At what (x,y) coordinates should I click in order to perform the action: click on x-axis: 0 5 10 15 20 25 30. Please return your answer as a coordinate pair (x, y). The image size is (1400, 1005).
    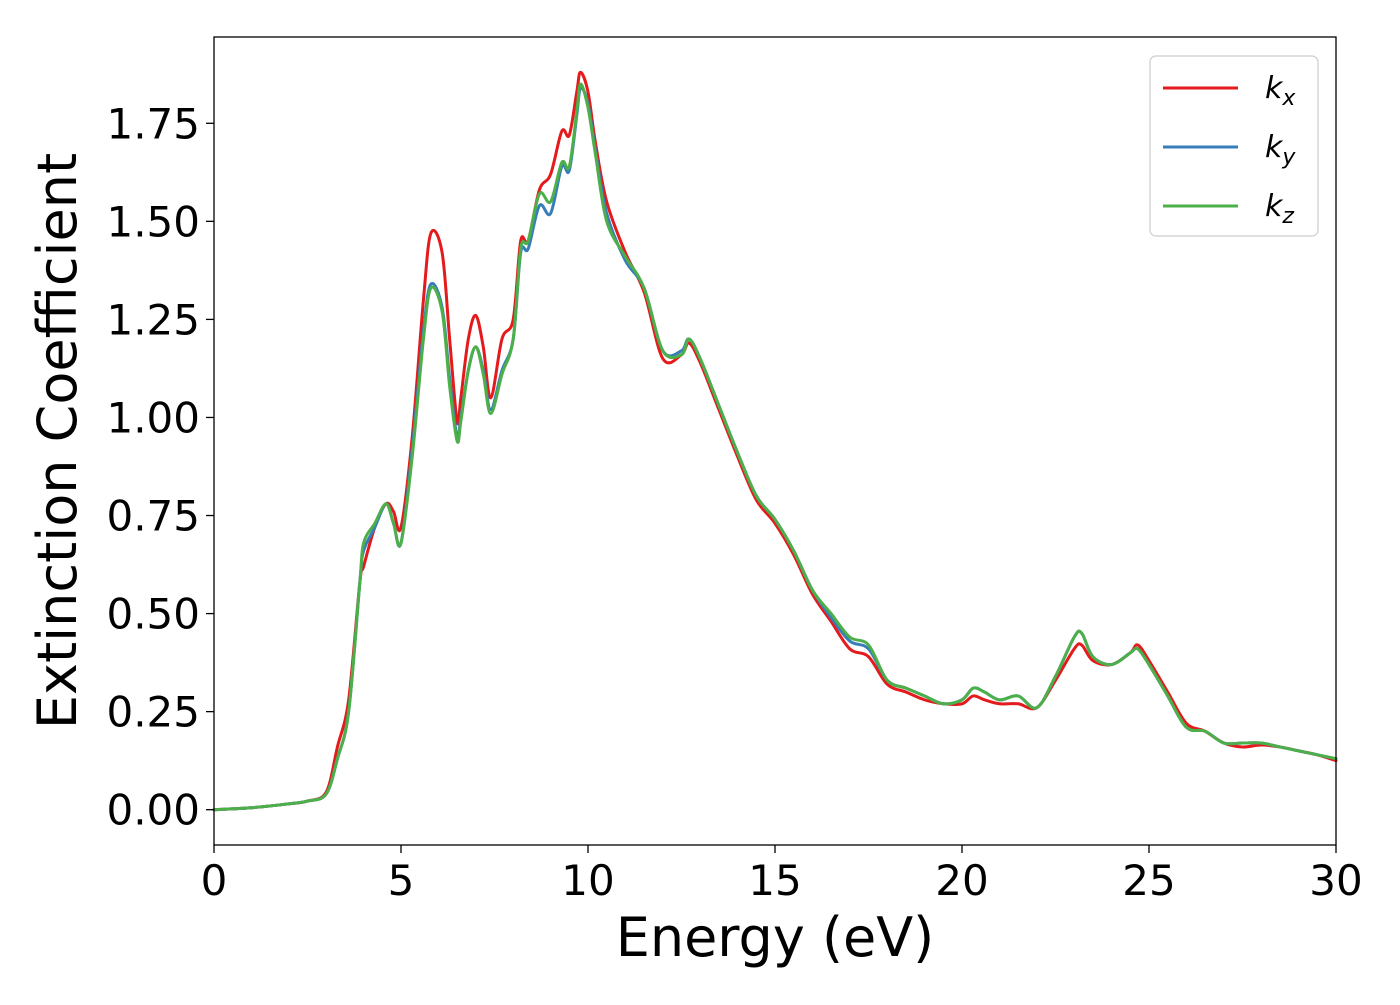
    Looking at the image, I should click on (782, 875).